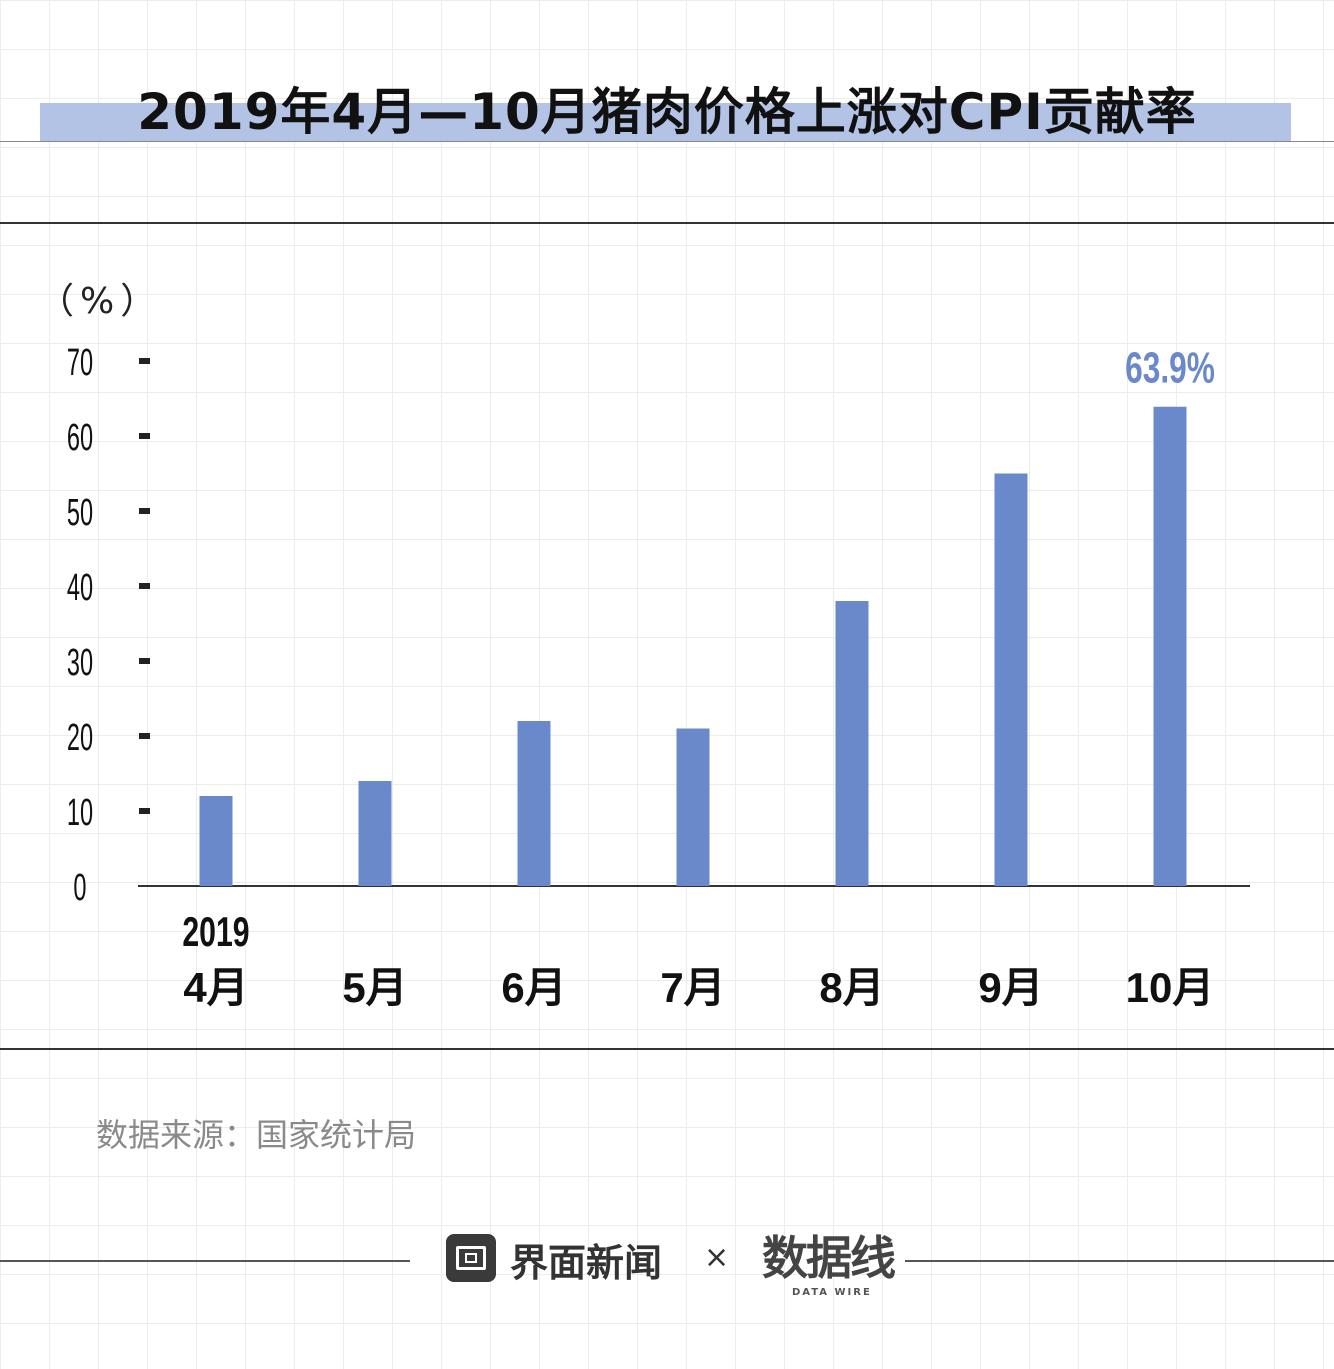 This screenshot has height=1369, width=1334. I want to click on chart-bottom-divider, so click(667, 1049).